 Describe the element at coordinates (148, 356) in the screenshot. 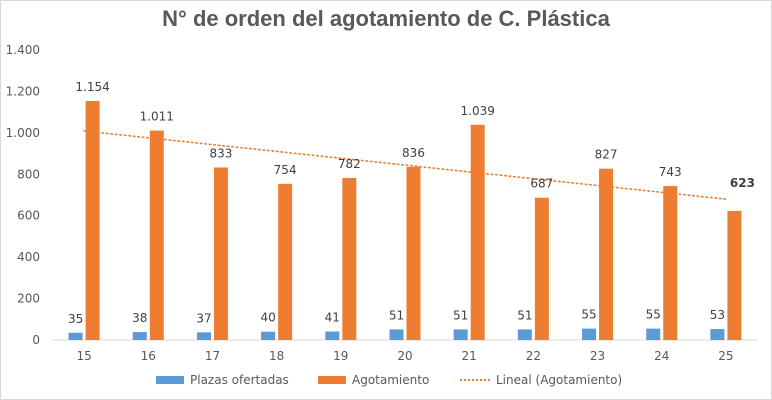

I see `x-tick-label: 16` at that location.